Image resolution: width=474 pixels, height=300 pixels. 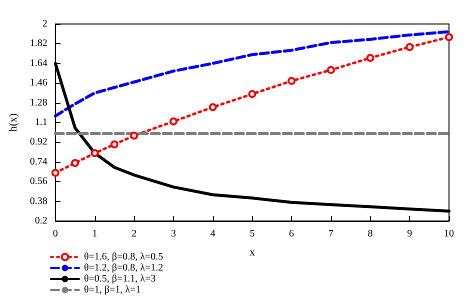 What do you see at coordinates (55, 234) in the screenshot?
I see `x-tick-label: 0` at bounding box center [55, 234].